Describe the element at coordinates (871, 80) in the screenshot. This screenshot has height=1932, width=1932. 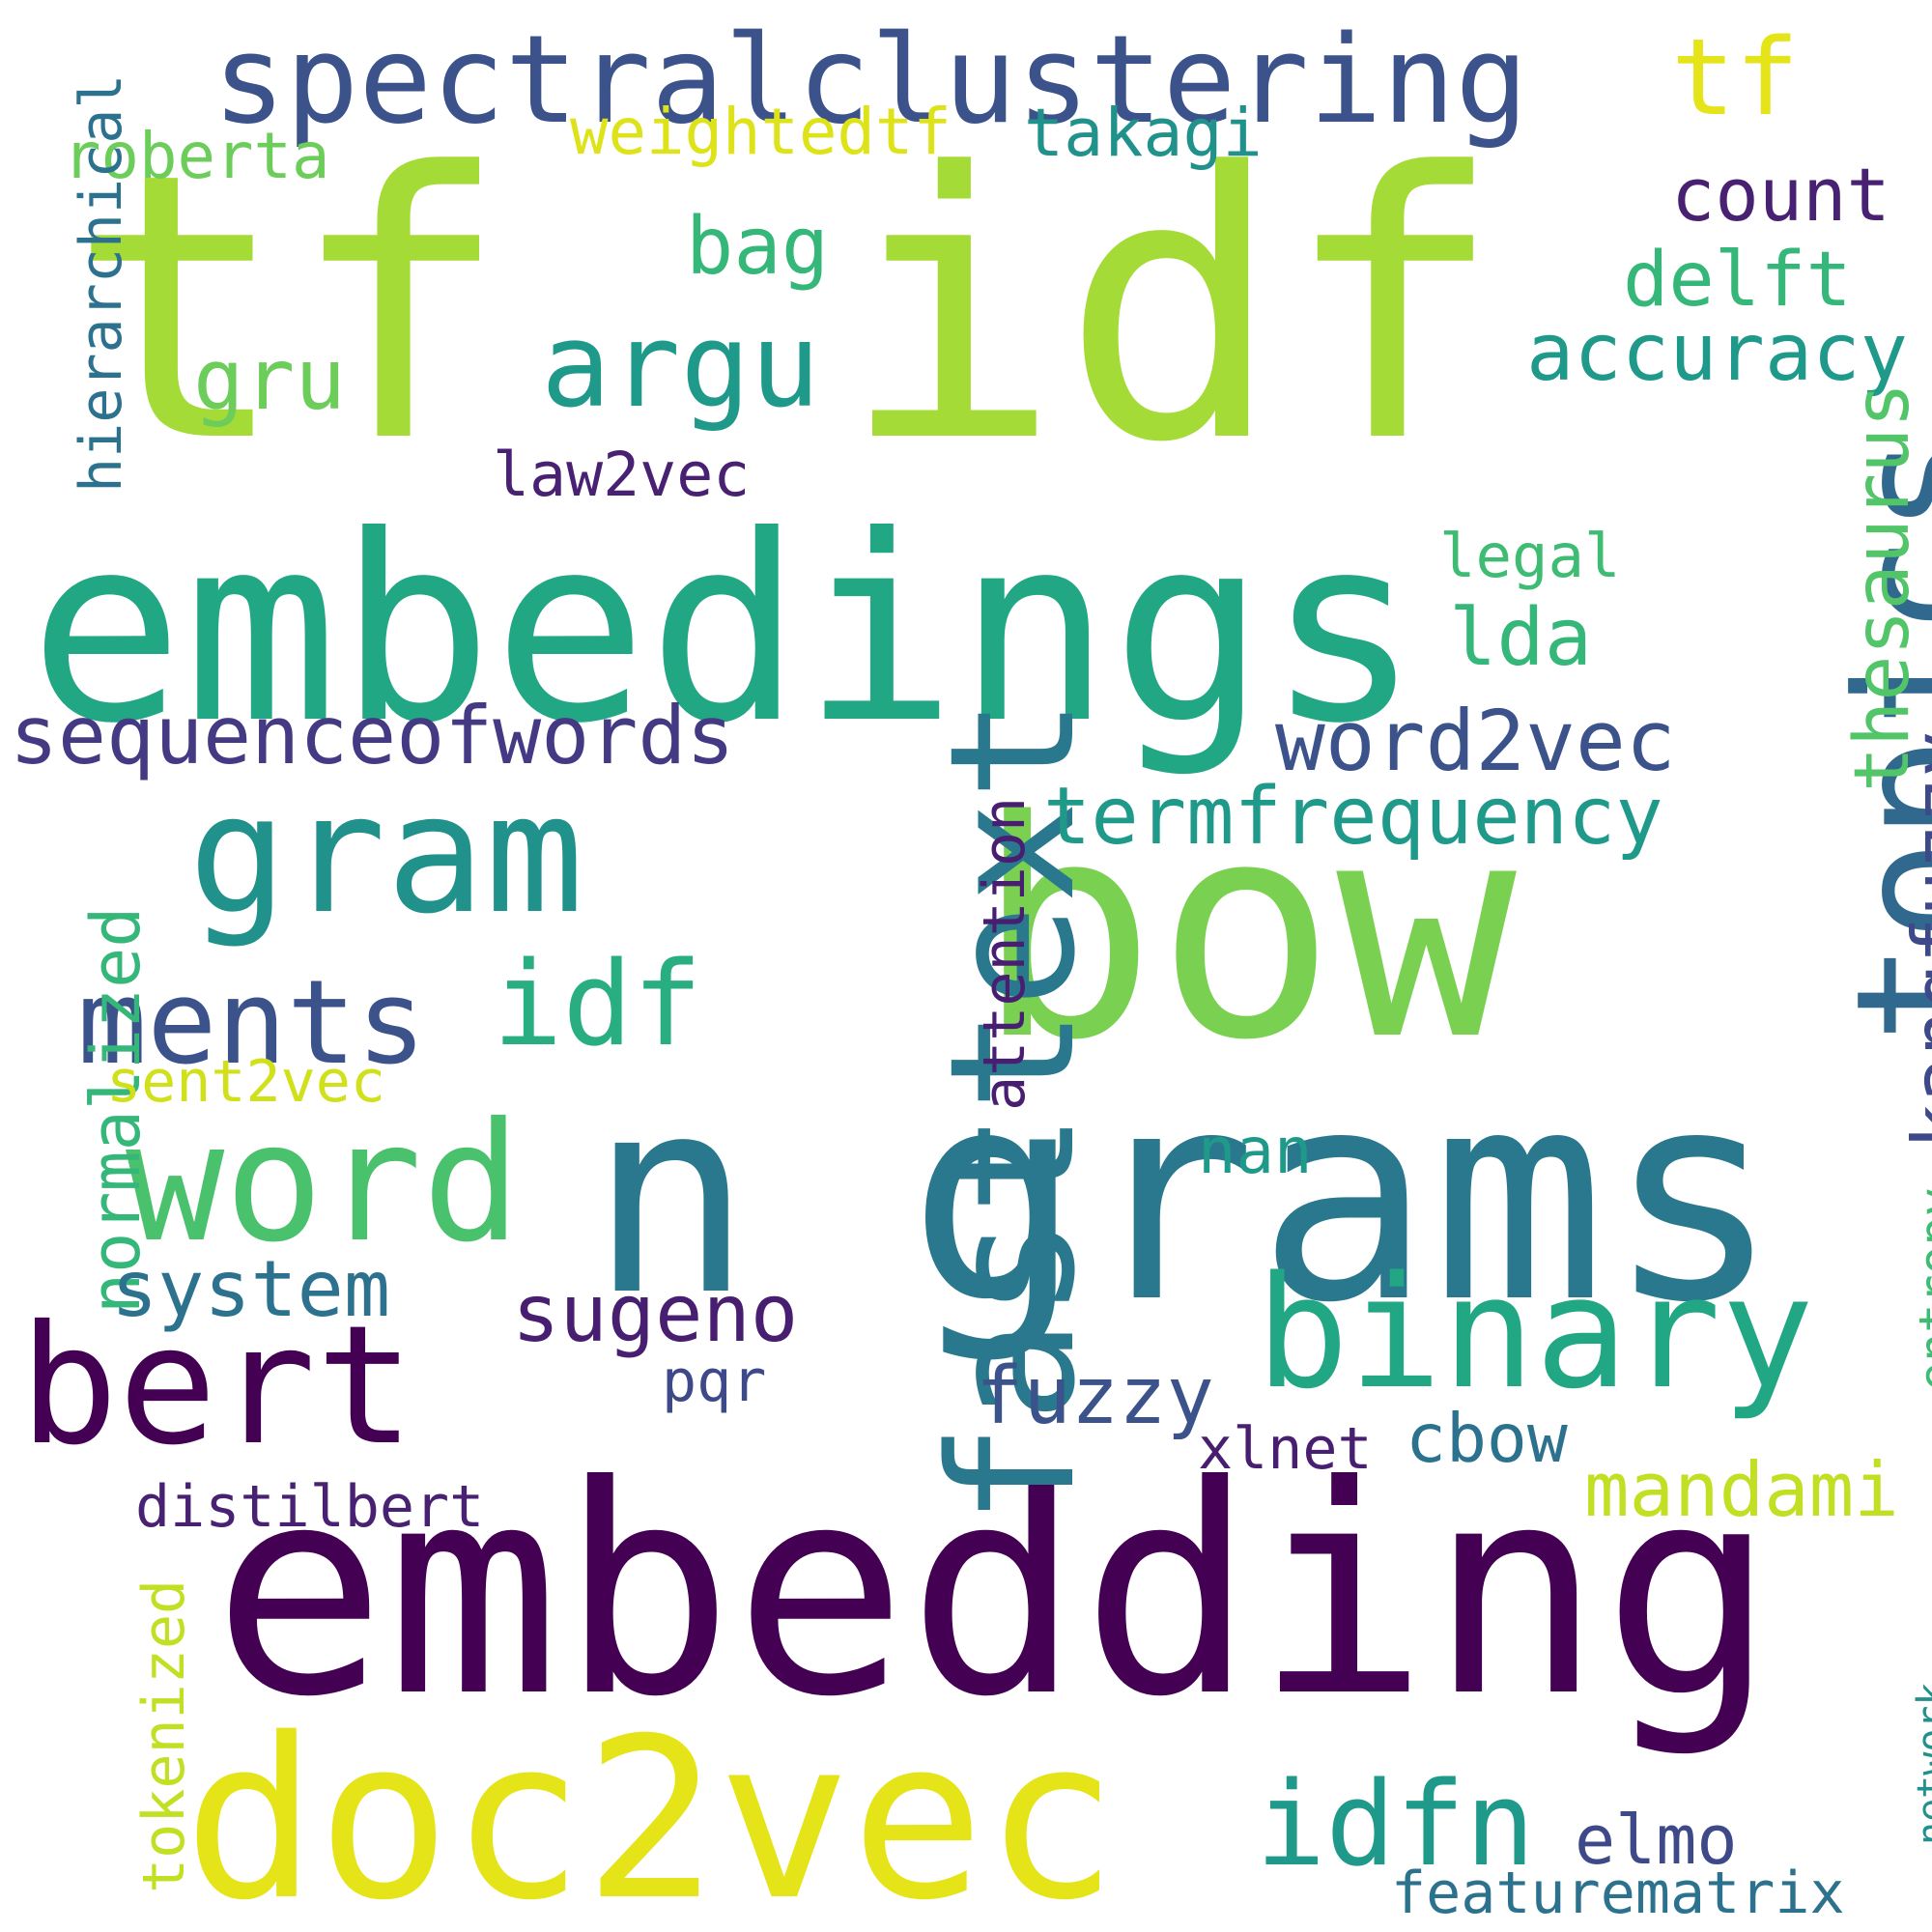
I see `word-spectralclustering: spectralclustering` at that location.